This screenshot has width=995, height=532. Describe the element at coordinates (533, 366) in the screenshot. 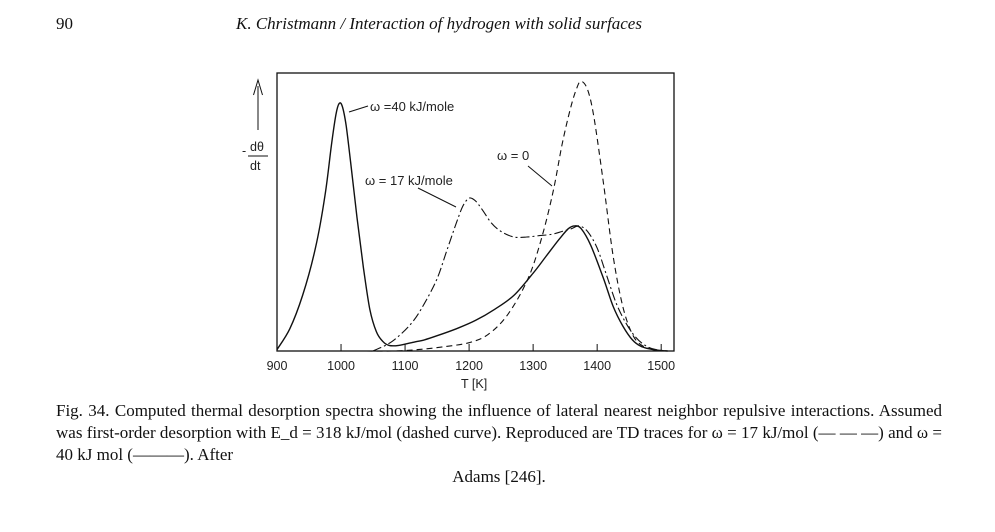

I see `x-tick-label: 1300` at that location.